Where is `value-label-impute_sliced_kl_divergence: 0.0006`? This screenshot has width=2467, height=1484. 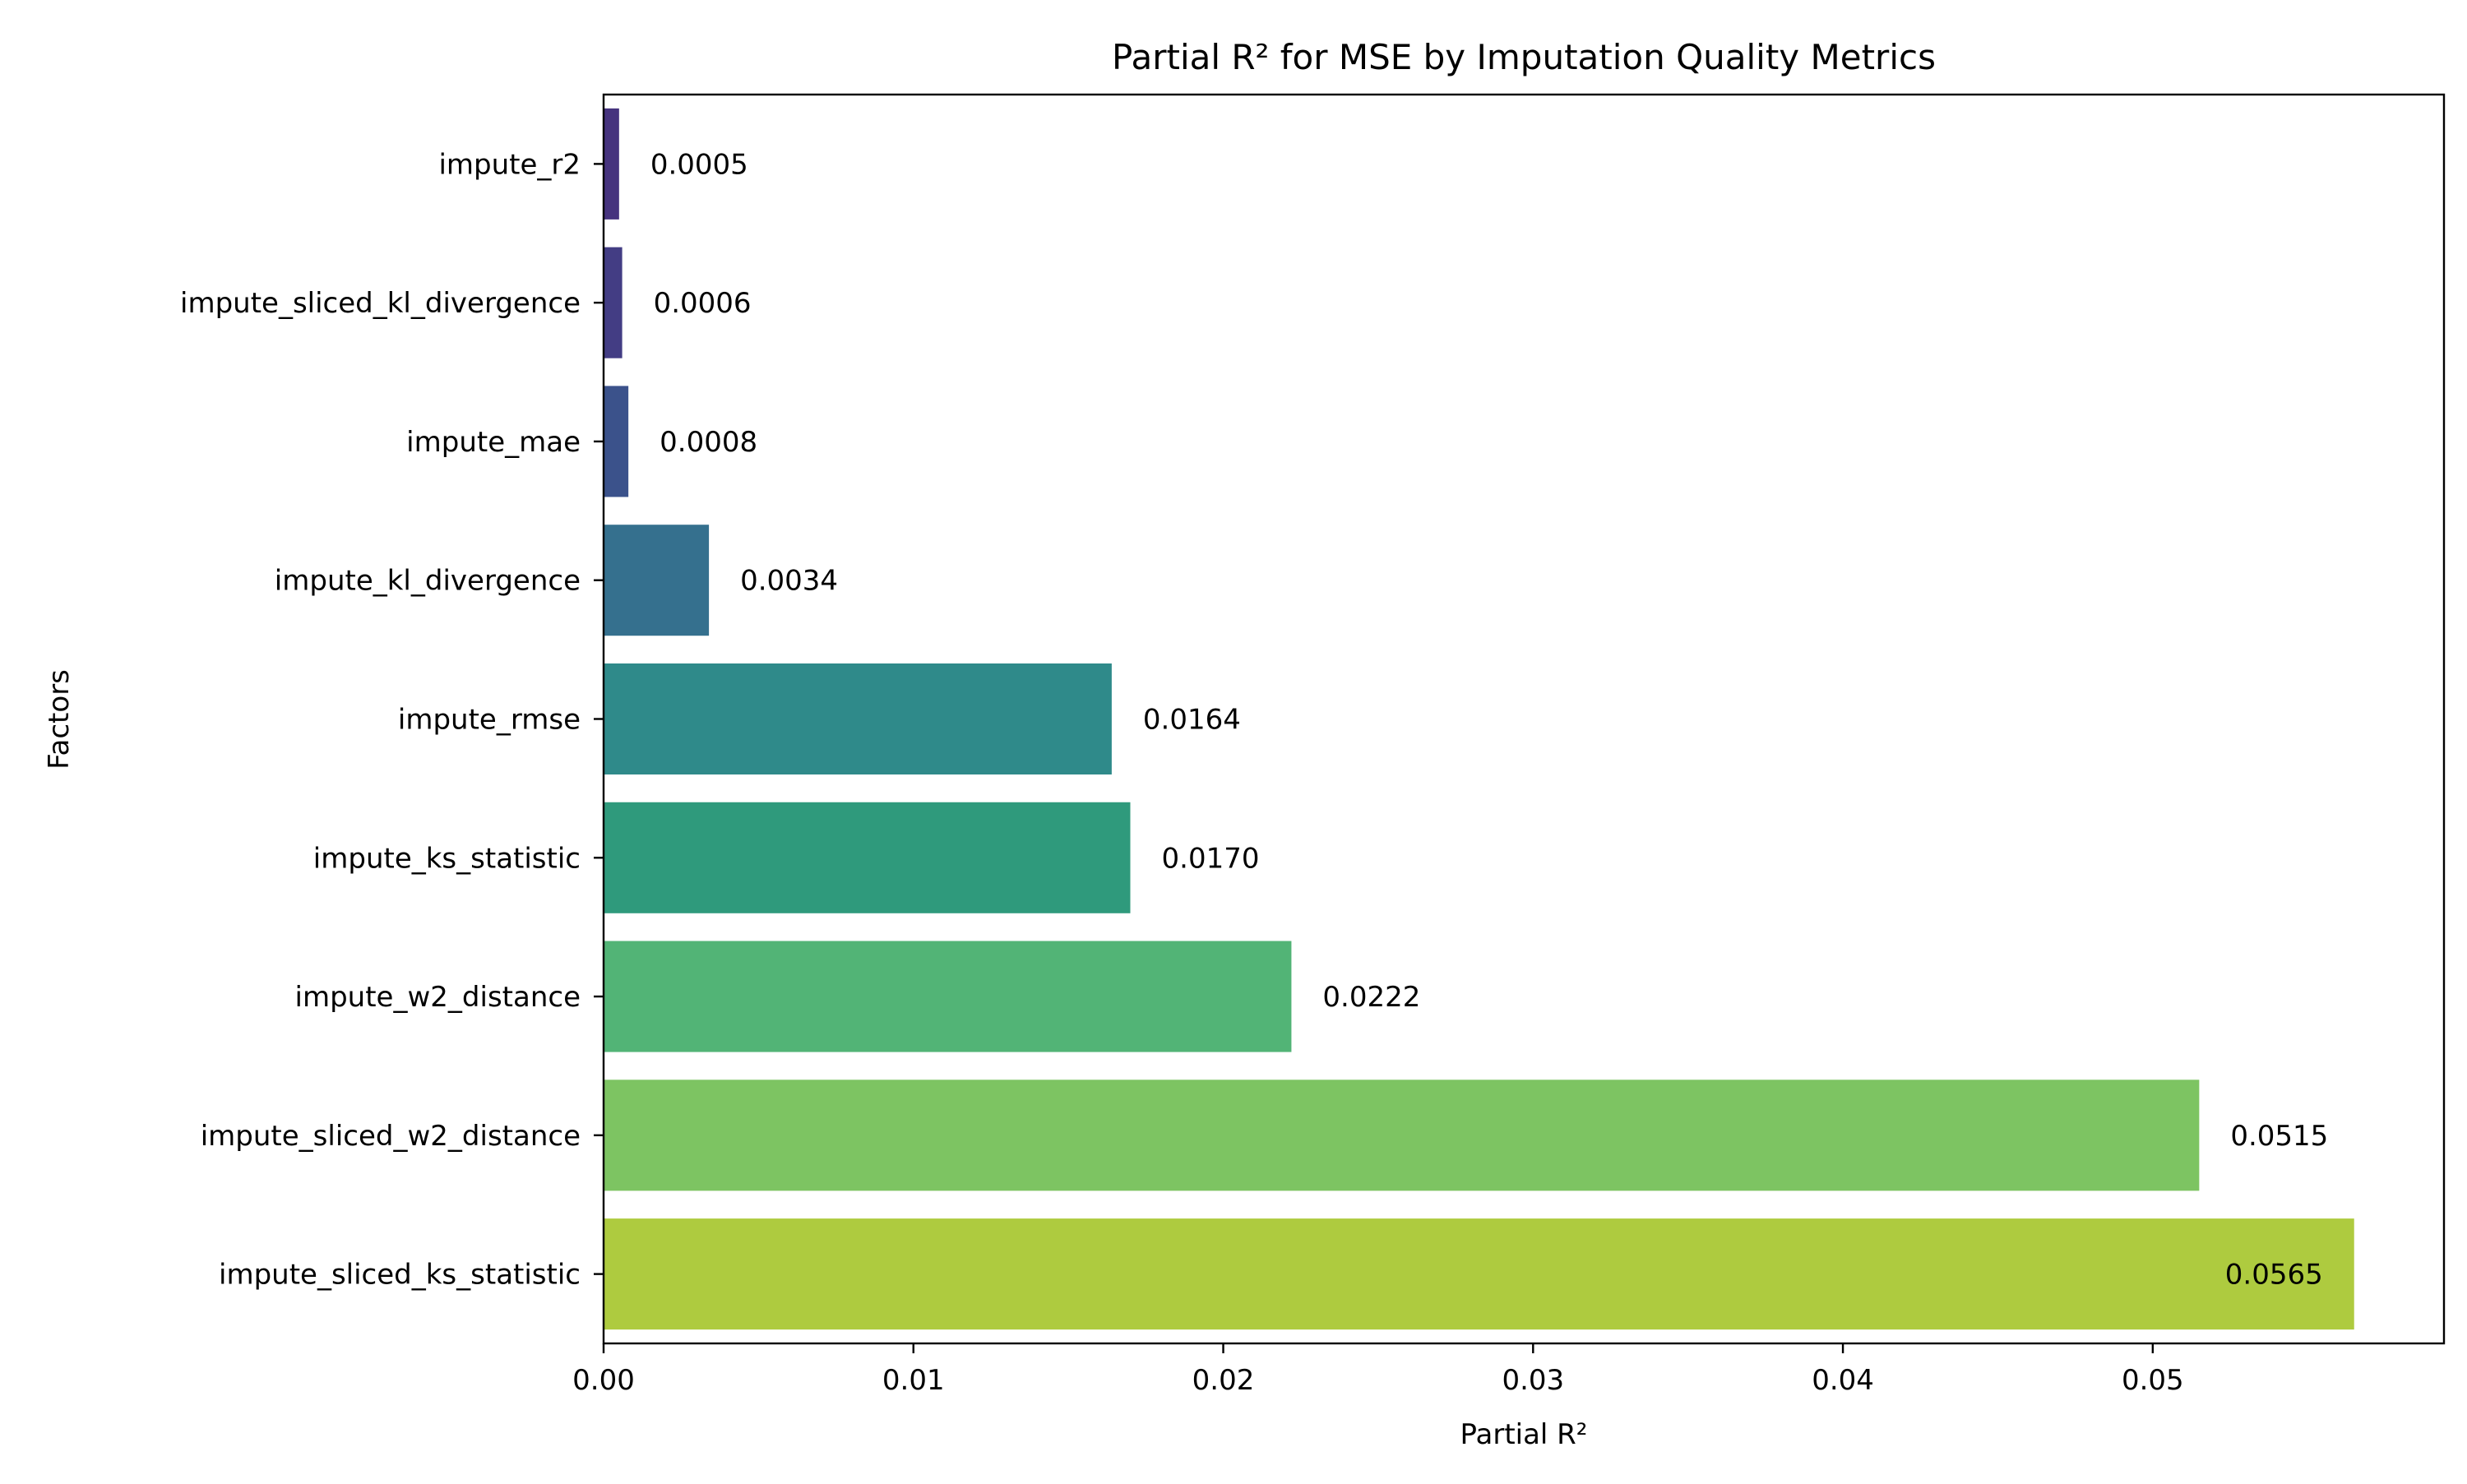 value-label-impute_sliced_kl_divergence: 0.0006 is located at coordinates (703, 304).